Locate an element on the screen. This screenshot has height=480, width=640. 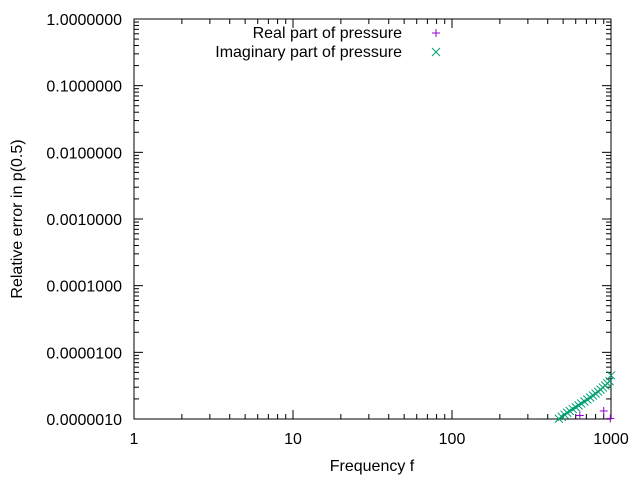
legend-marker-plus is located at coordinates (436, 33).